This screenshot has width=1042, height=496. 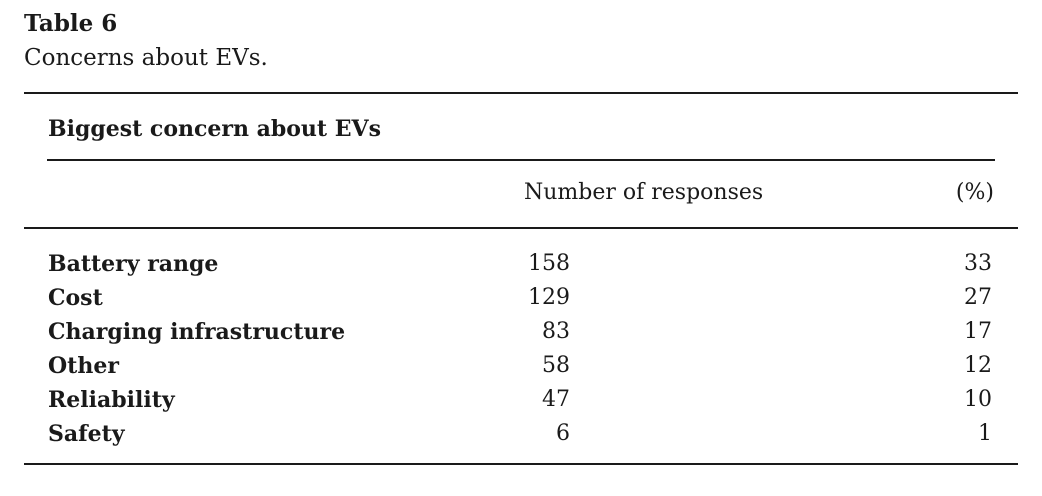 What do you see at coordinates (978, 331) in the screenshot?
I see `row-percent: 17` at bounding box center [978, 331].